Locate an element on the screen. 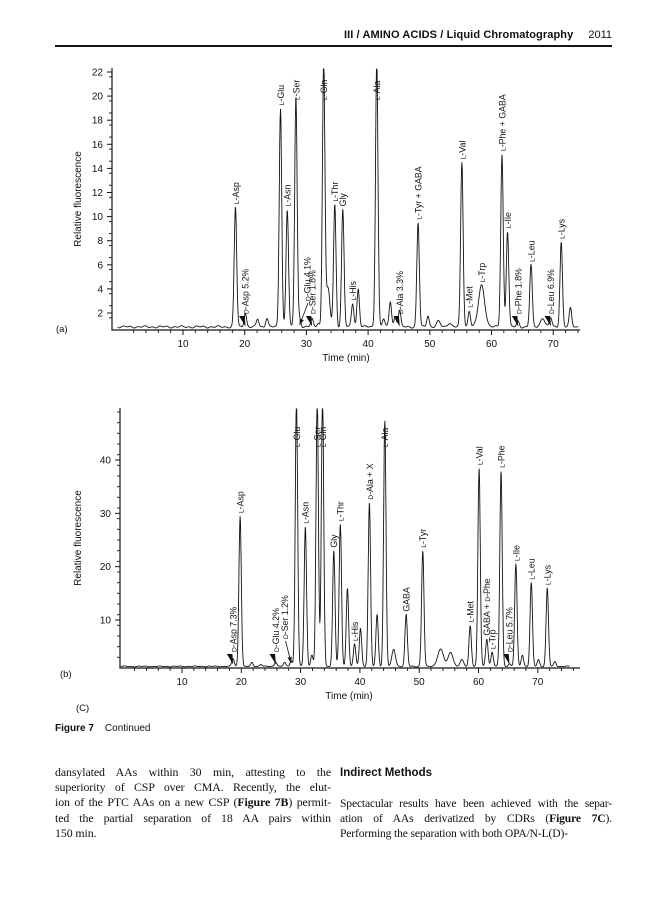 This screenshot has height=900, width=668. header-rule is located at coordinates (333, 46).